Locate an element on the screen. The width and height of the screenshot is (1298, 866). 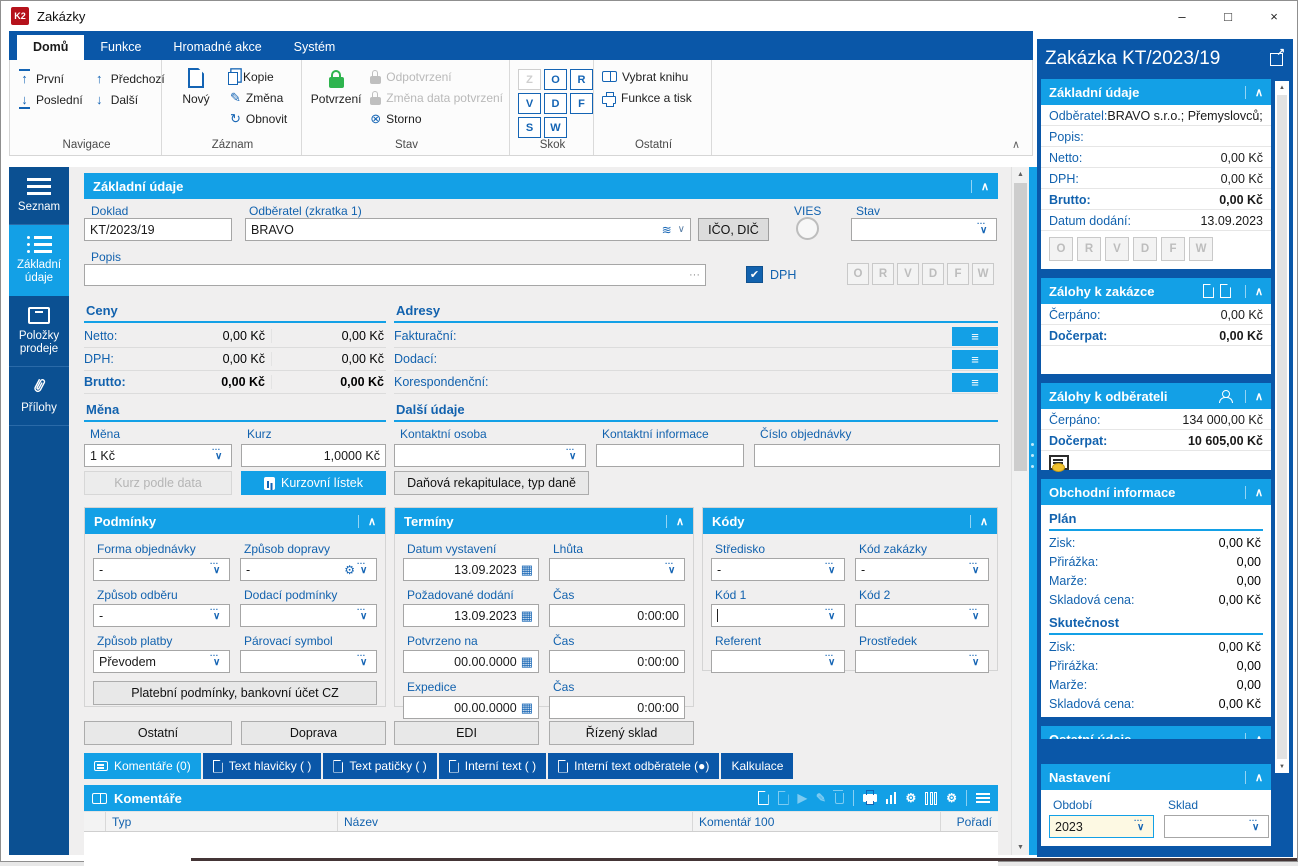
doklad-field: KT/2023/19 is located at coordinates (158, 229).